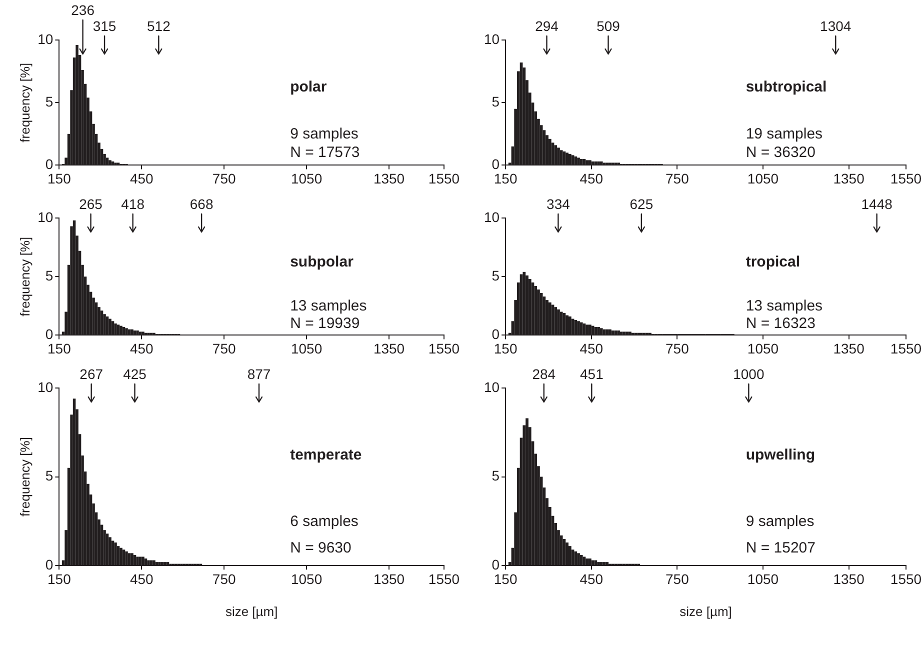 Image resolution: width=924 pixels, height=655 pixels. Describe the element at coordinates (324, 521) in the screenshot. I see `annotation: 6 samples` at that location.